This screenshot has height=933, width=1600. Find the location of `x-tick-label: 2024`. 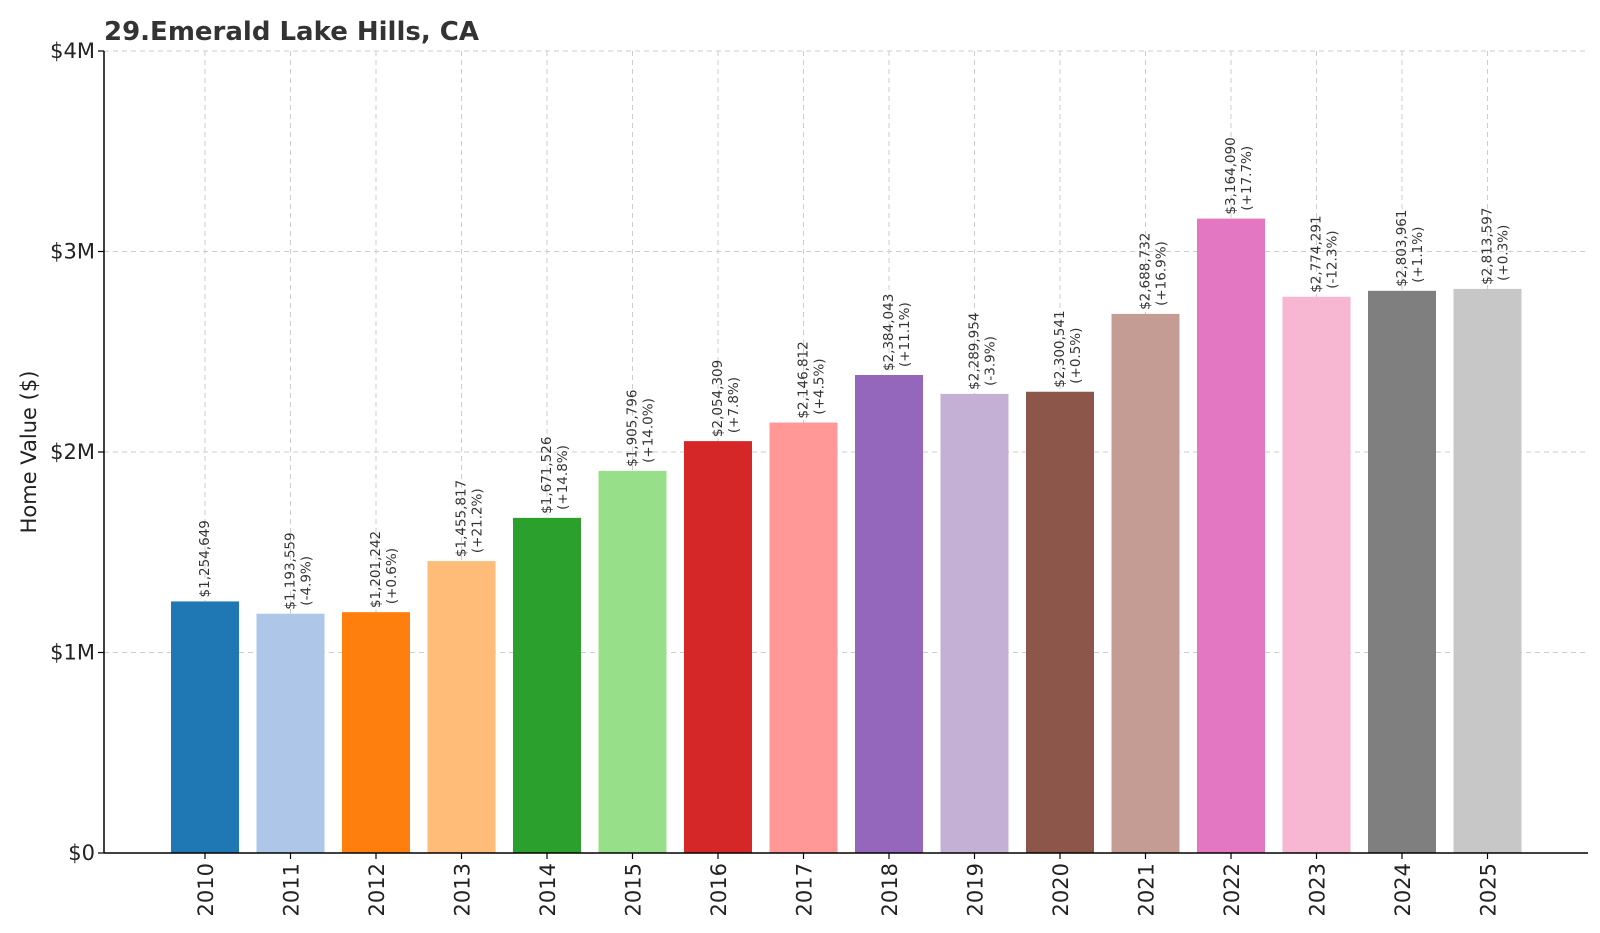

x-tick-label: 2024 is located at coordinates (1403, 889).